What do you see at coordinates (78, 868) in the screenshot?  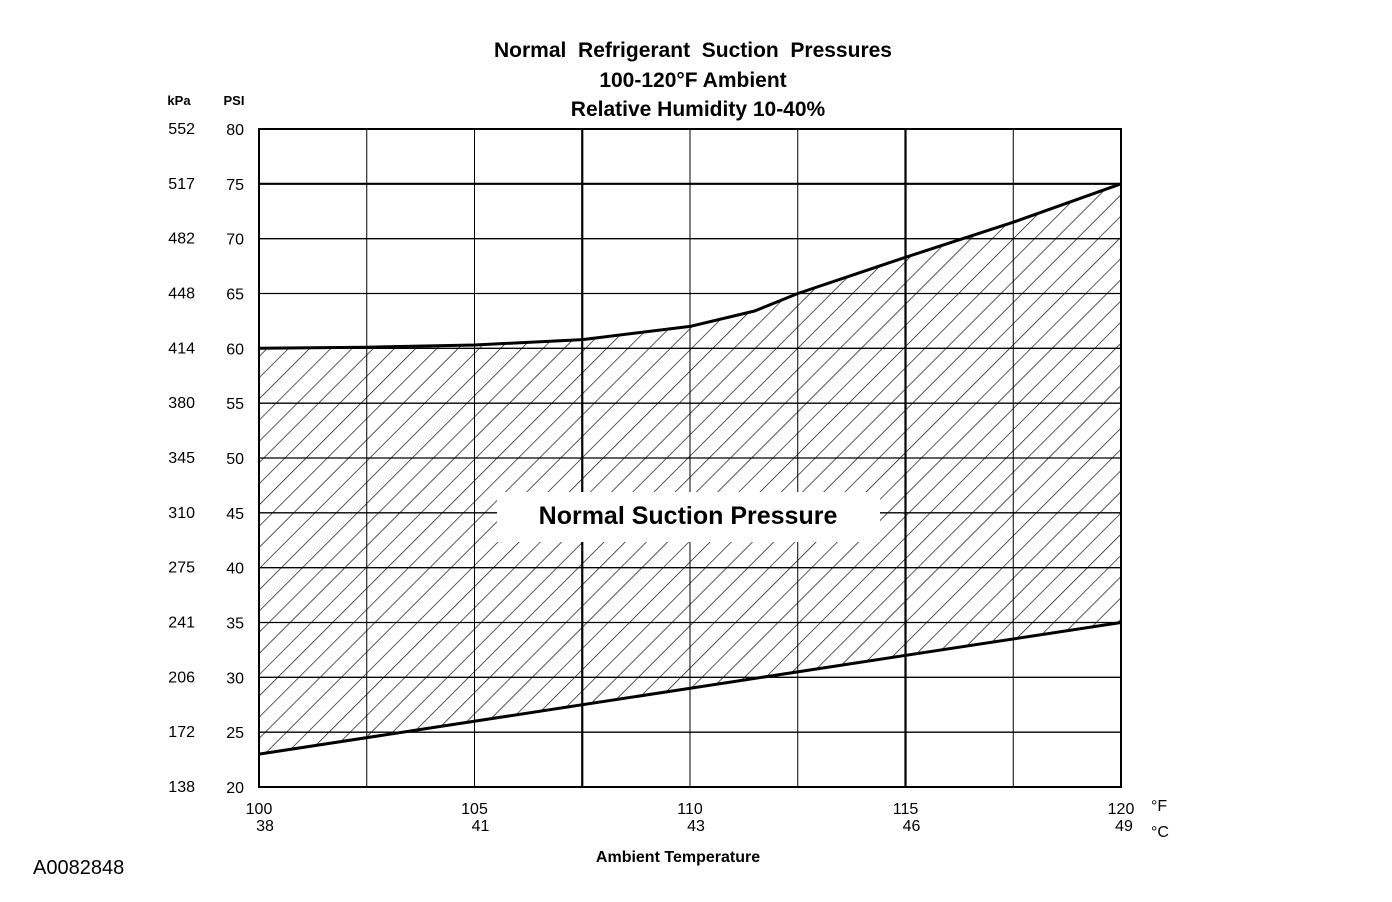 I see `figure-id: A0082848` at bounding box center [78, 868].